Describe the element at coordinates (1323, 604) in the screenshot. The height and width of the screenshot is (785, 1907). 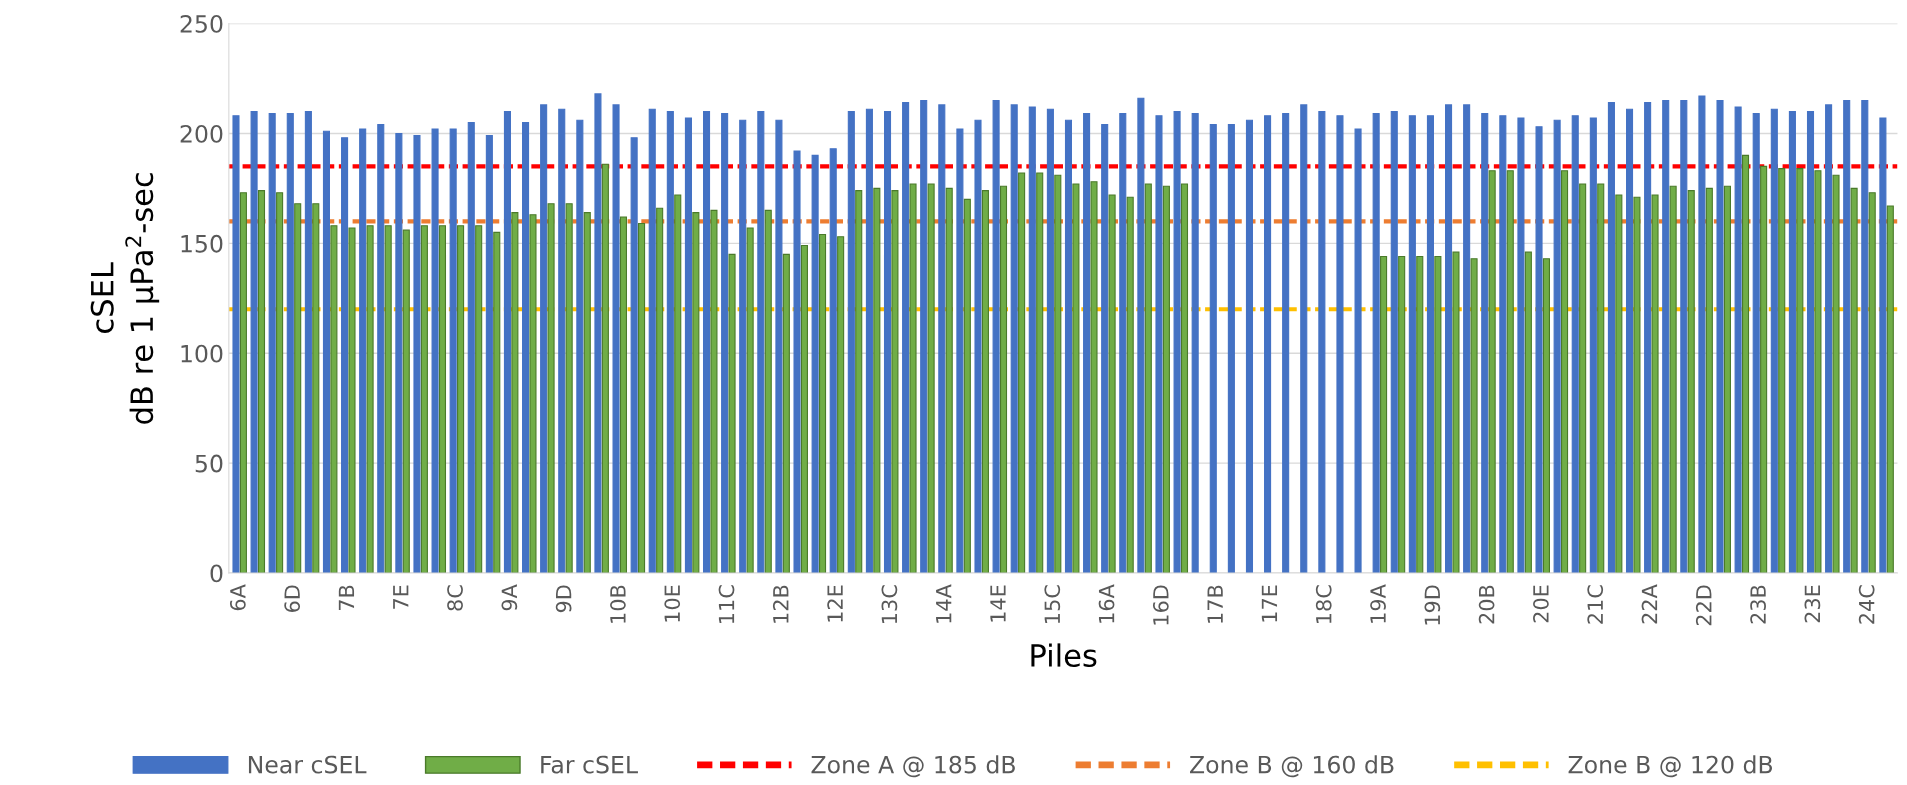
I see `x-tick-label: 18C` at that location.